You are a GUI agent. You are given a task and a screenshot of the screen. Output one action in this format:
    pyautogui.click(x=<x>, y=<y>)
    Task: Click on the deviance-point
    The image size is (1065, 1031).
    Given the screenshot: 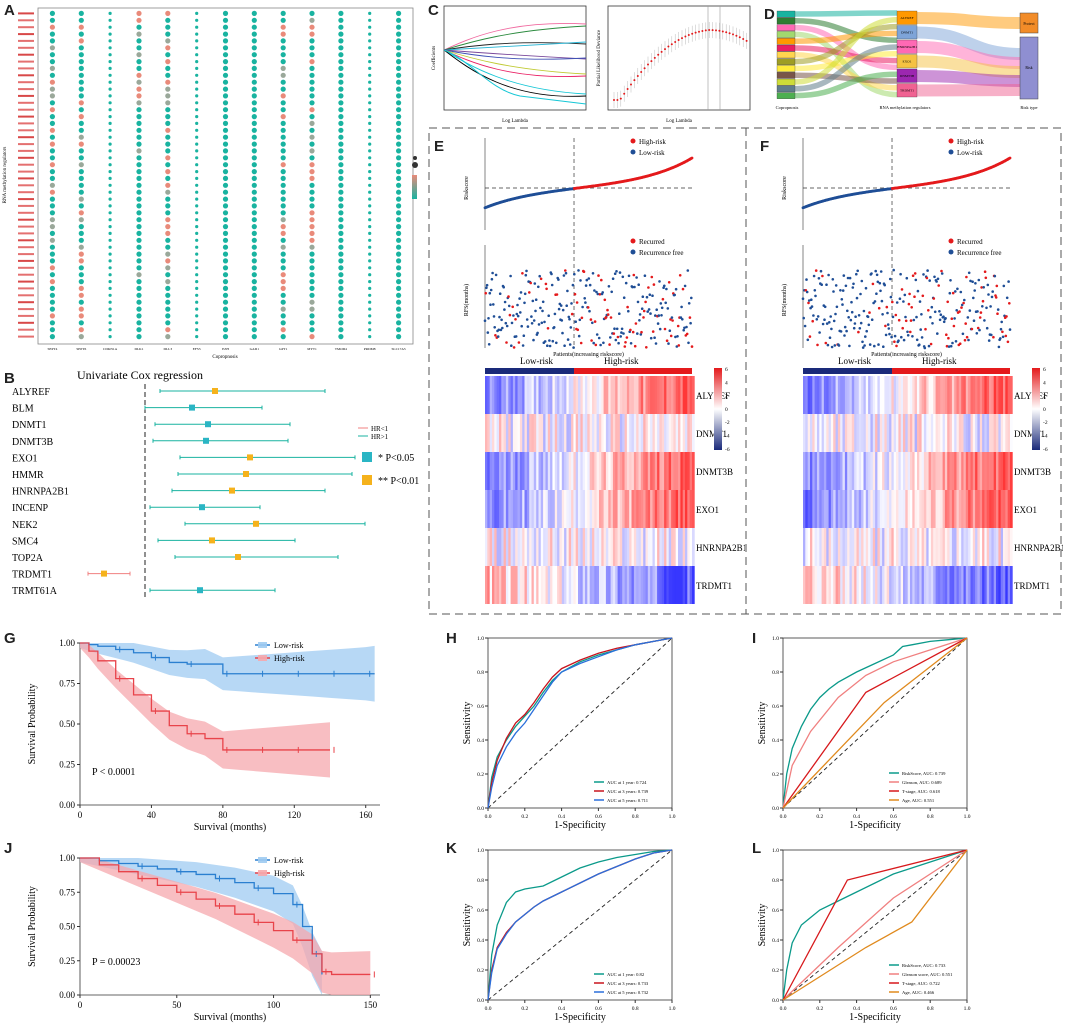 What is the action you would take?
    pyautogui.click(x=631, y=84)
    